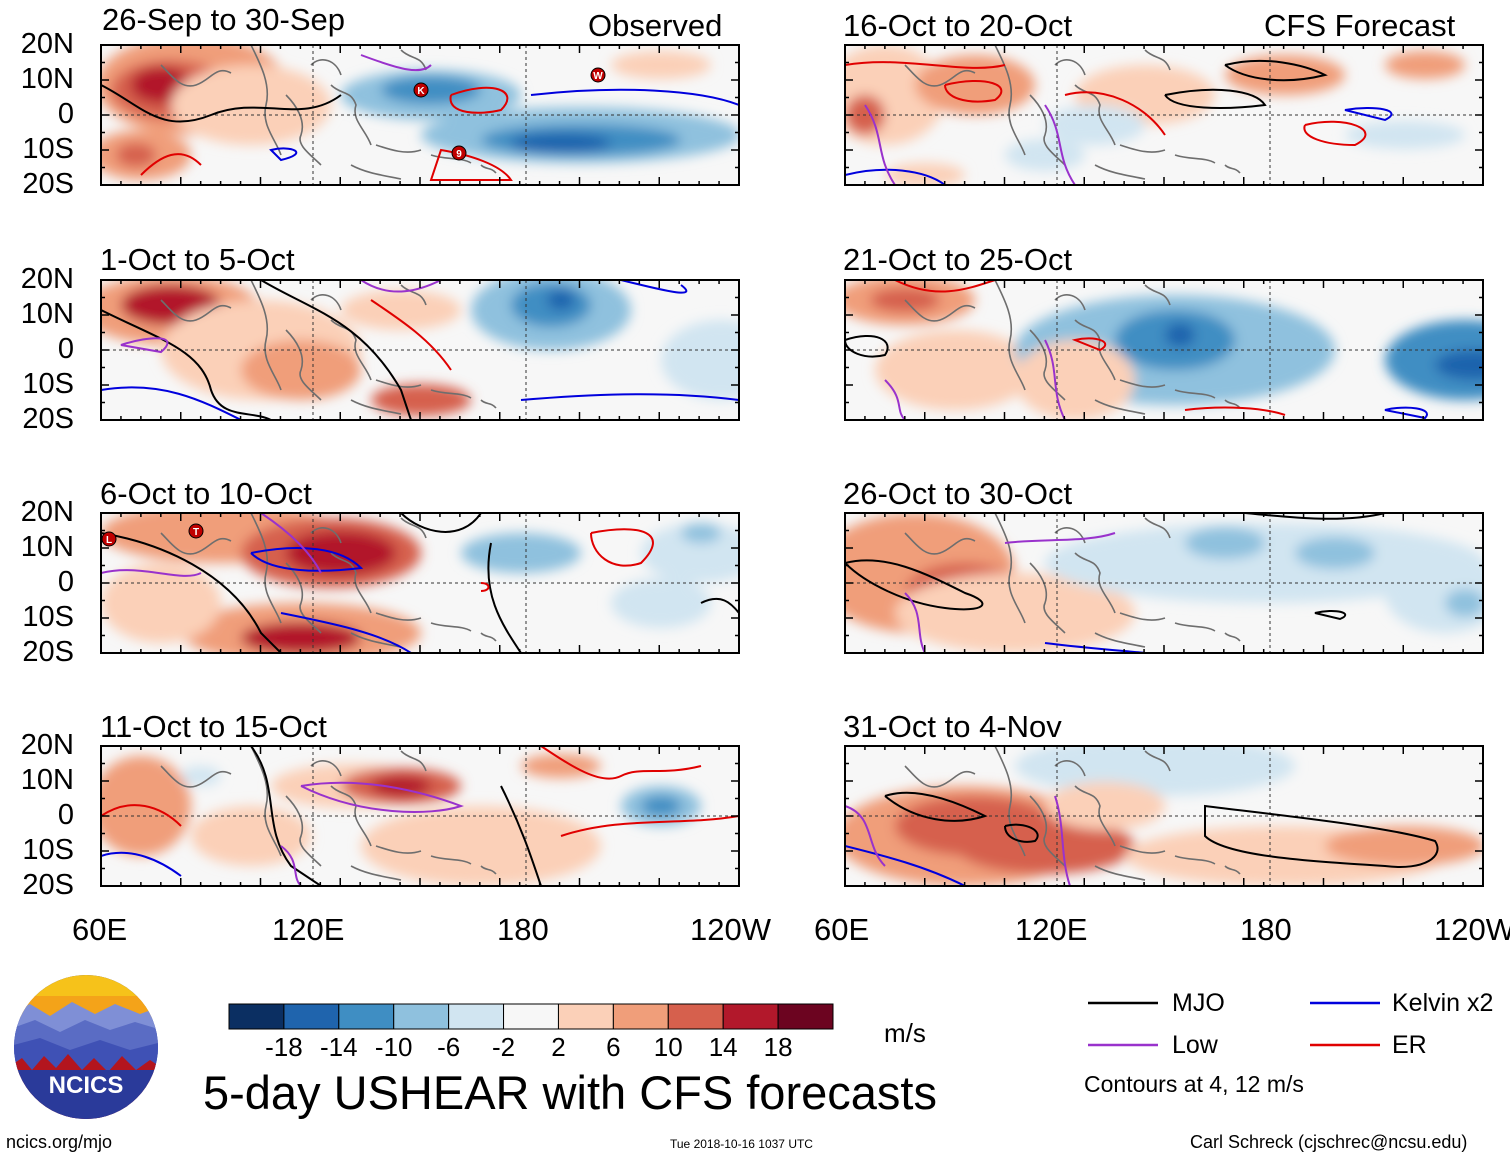 The width and height of the screenshot is (1510, 1159). Describe the element at coordinates (1472, 929) in the screenshot. I see `lon-label-120w-right: 120W` at that location.